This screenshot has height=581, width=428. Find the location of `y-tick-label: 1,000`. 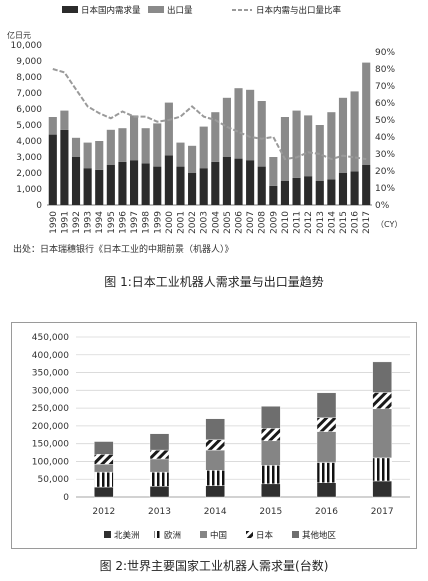

y-tick-label: 1,000 is located at coordinates (29, 190).